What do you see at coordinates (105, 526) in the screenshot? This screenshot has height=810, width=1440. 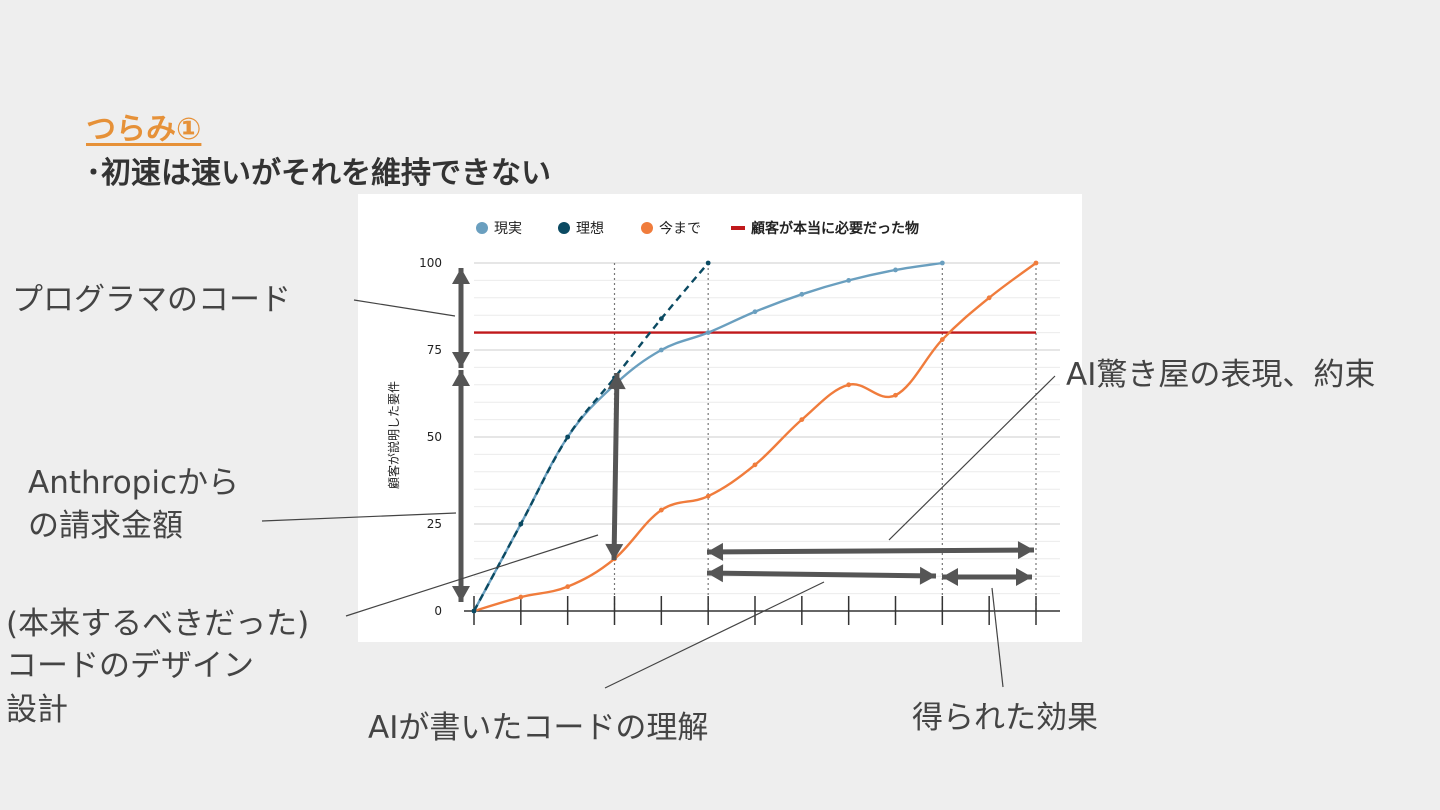 I see `annotation-anthropic-bill-line2: の請求金額` at bounding box center [105, 526].